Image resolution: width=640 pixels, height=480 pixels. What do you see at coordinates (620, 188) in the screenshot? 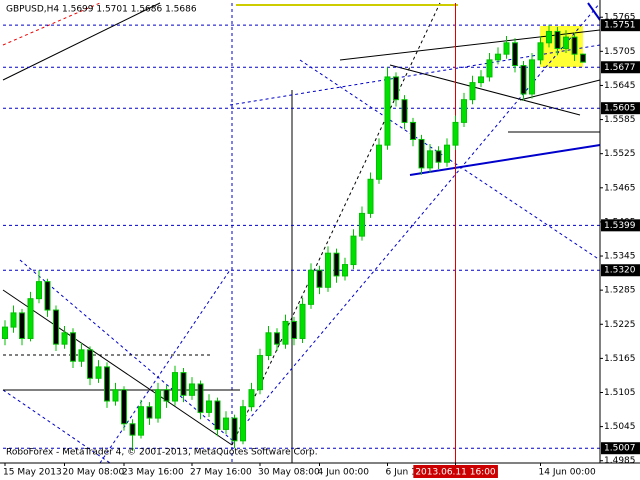
I see `y-tick-label: 1.5465` at bounding box center [620, 188].